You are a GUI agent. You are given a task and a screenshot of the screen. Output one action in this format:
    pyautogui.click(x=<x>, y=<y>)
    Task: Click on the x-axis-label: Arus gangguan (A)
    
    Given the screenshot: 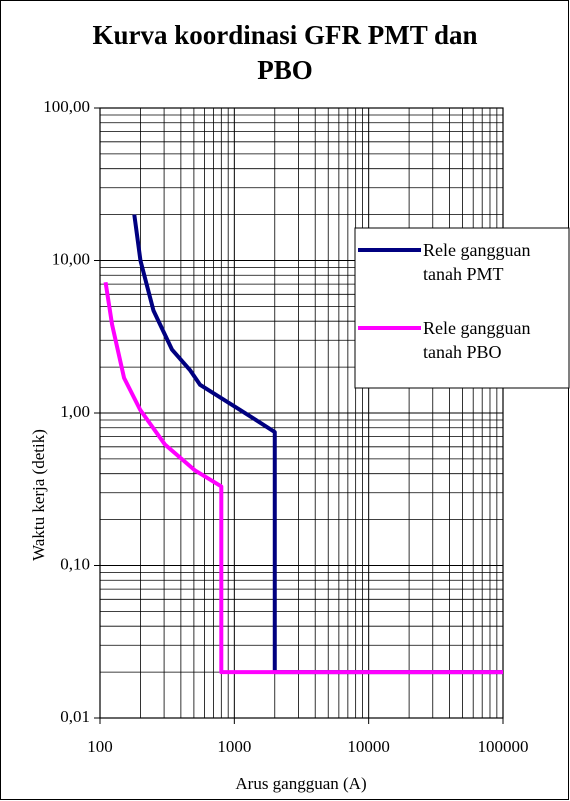 What is the action you would take?
    pyautogui.click(x=300, y=783)
    